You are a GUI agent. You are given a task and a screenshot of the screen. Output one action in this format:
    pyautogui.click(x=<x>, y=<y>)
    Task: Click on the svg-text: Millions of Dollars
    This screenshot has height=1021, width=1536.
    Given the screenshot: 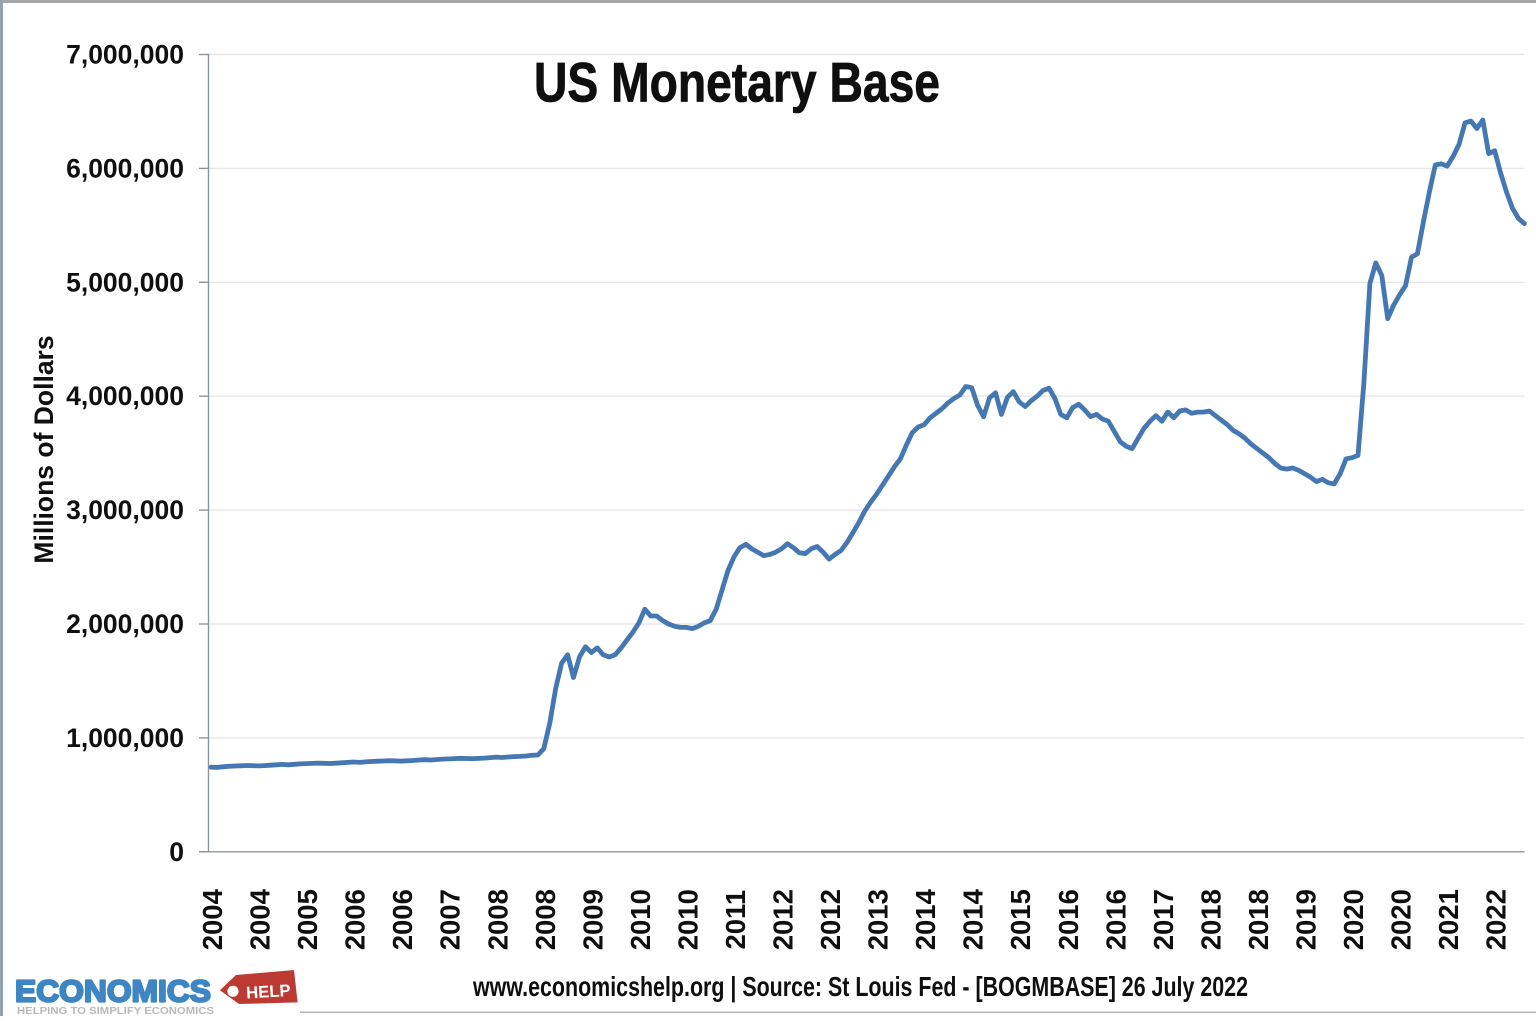 What is the action you would take?
    pyautogui.click(x=44, y=449)
    